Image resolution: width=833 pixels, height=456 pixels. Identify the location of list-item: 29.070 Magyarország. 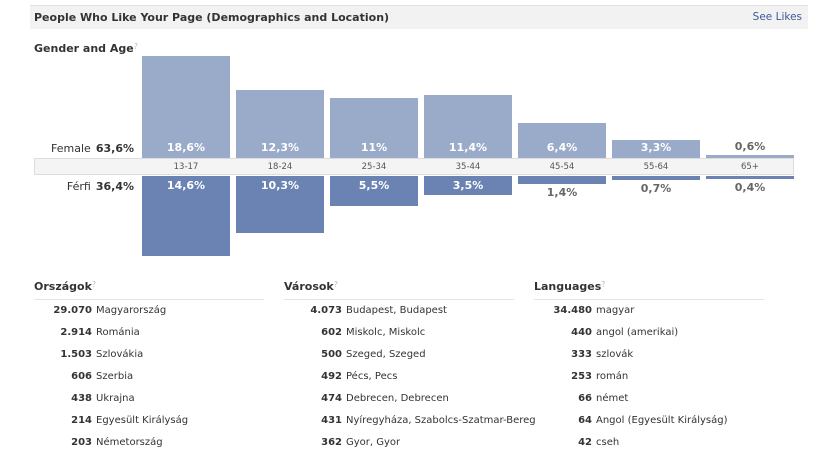
(149, 311).